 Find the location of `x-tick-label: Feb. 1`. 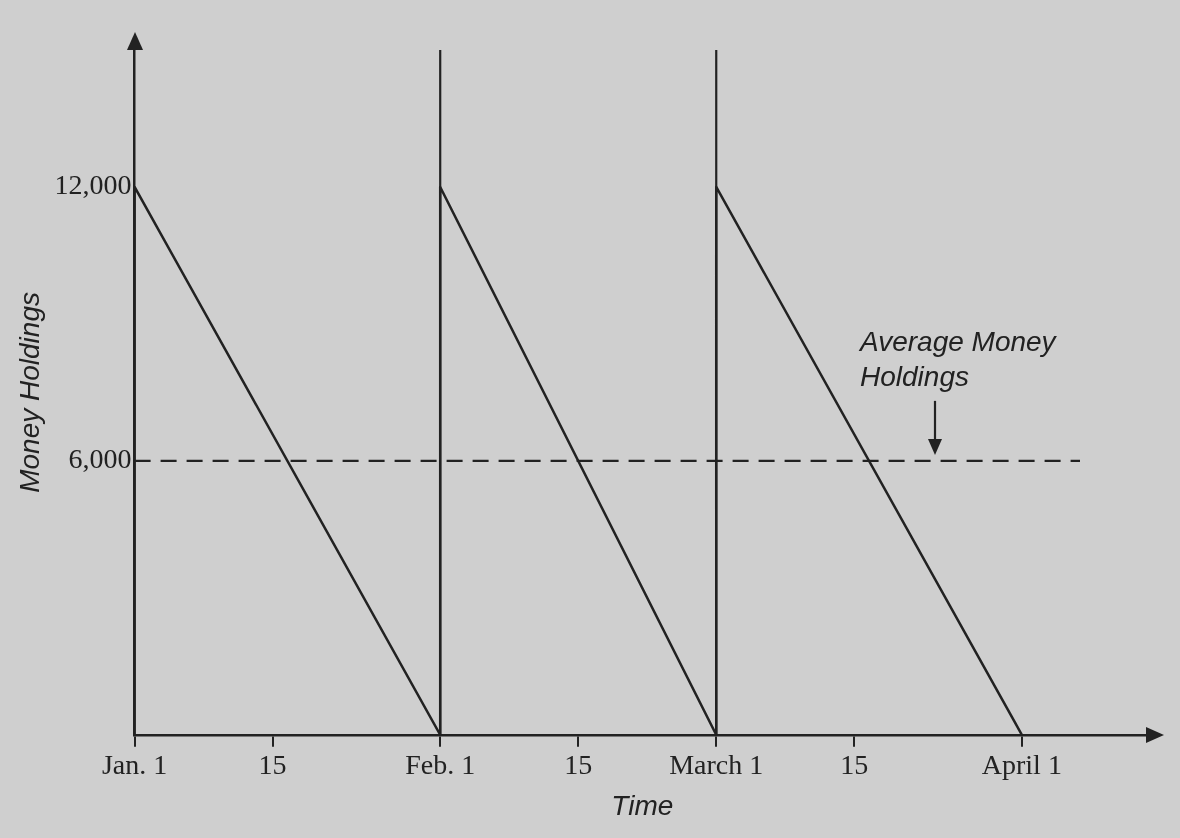

x-tick-label: Feb. 1 is located at coordinates (440, 764).